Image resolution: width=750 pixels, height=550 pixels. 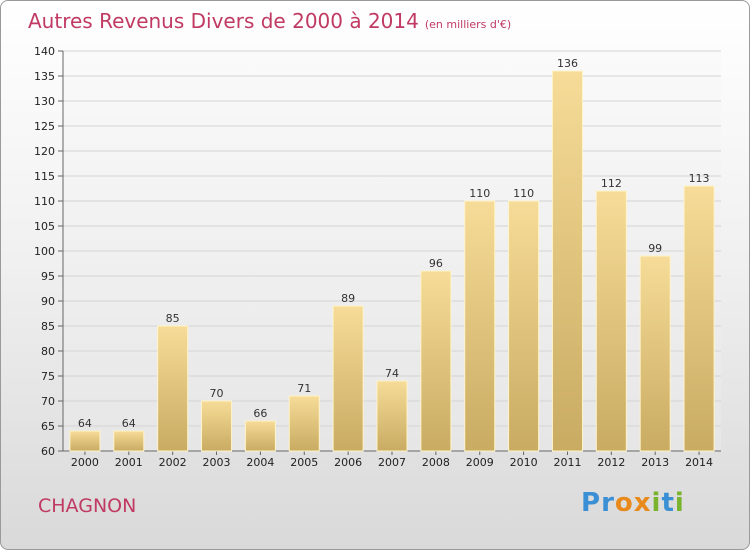 What do you see at coordinates (44, 201) in the screenshot?
I see `y-tick-label: 110` at bounding box center [44, 201].